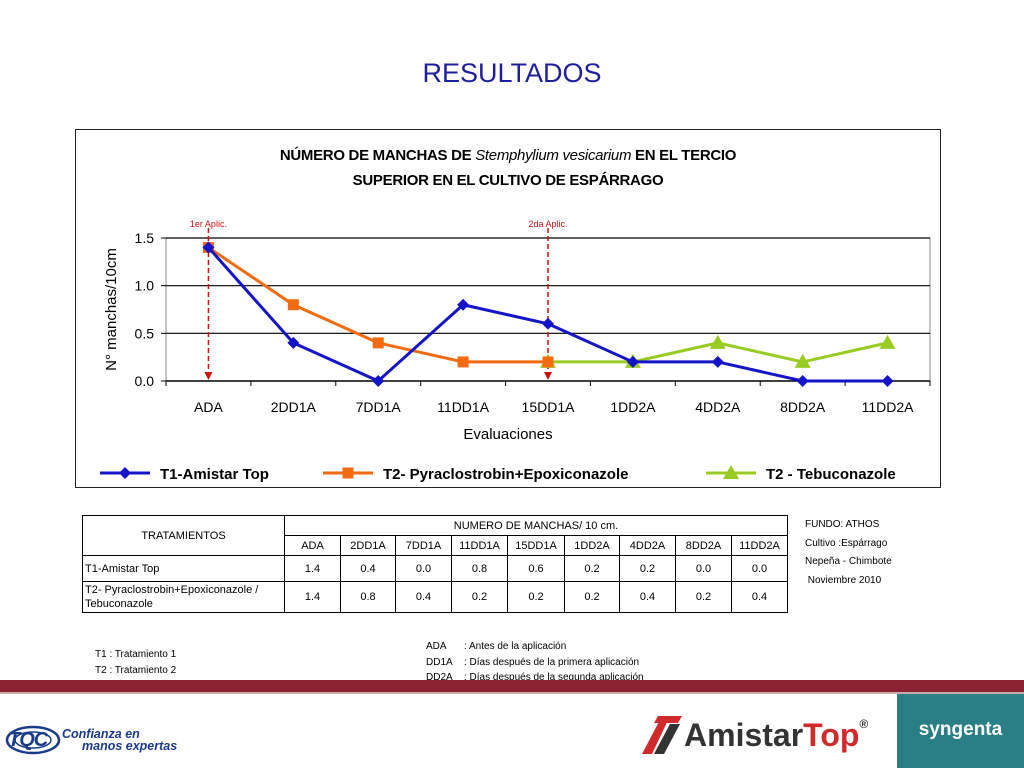 The width and height of the screenshot is (1024, 768). Describe the element at coordinates (119, 604) in the screenshot. I see `table-row-label-line2: Tebuconazole` at that location.